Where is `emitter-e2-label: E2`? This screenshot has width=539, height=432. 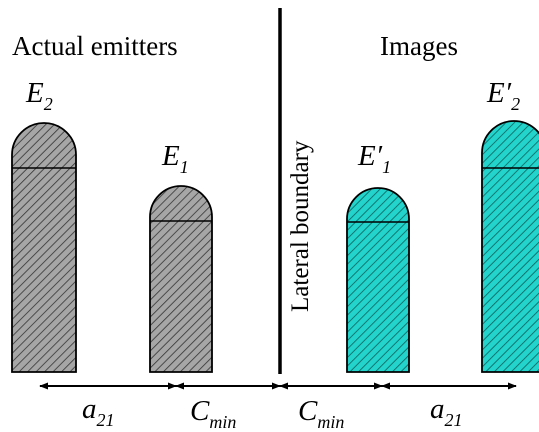
emitter-e2-label: E2 is located at coordinates (39, 95).